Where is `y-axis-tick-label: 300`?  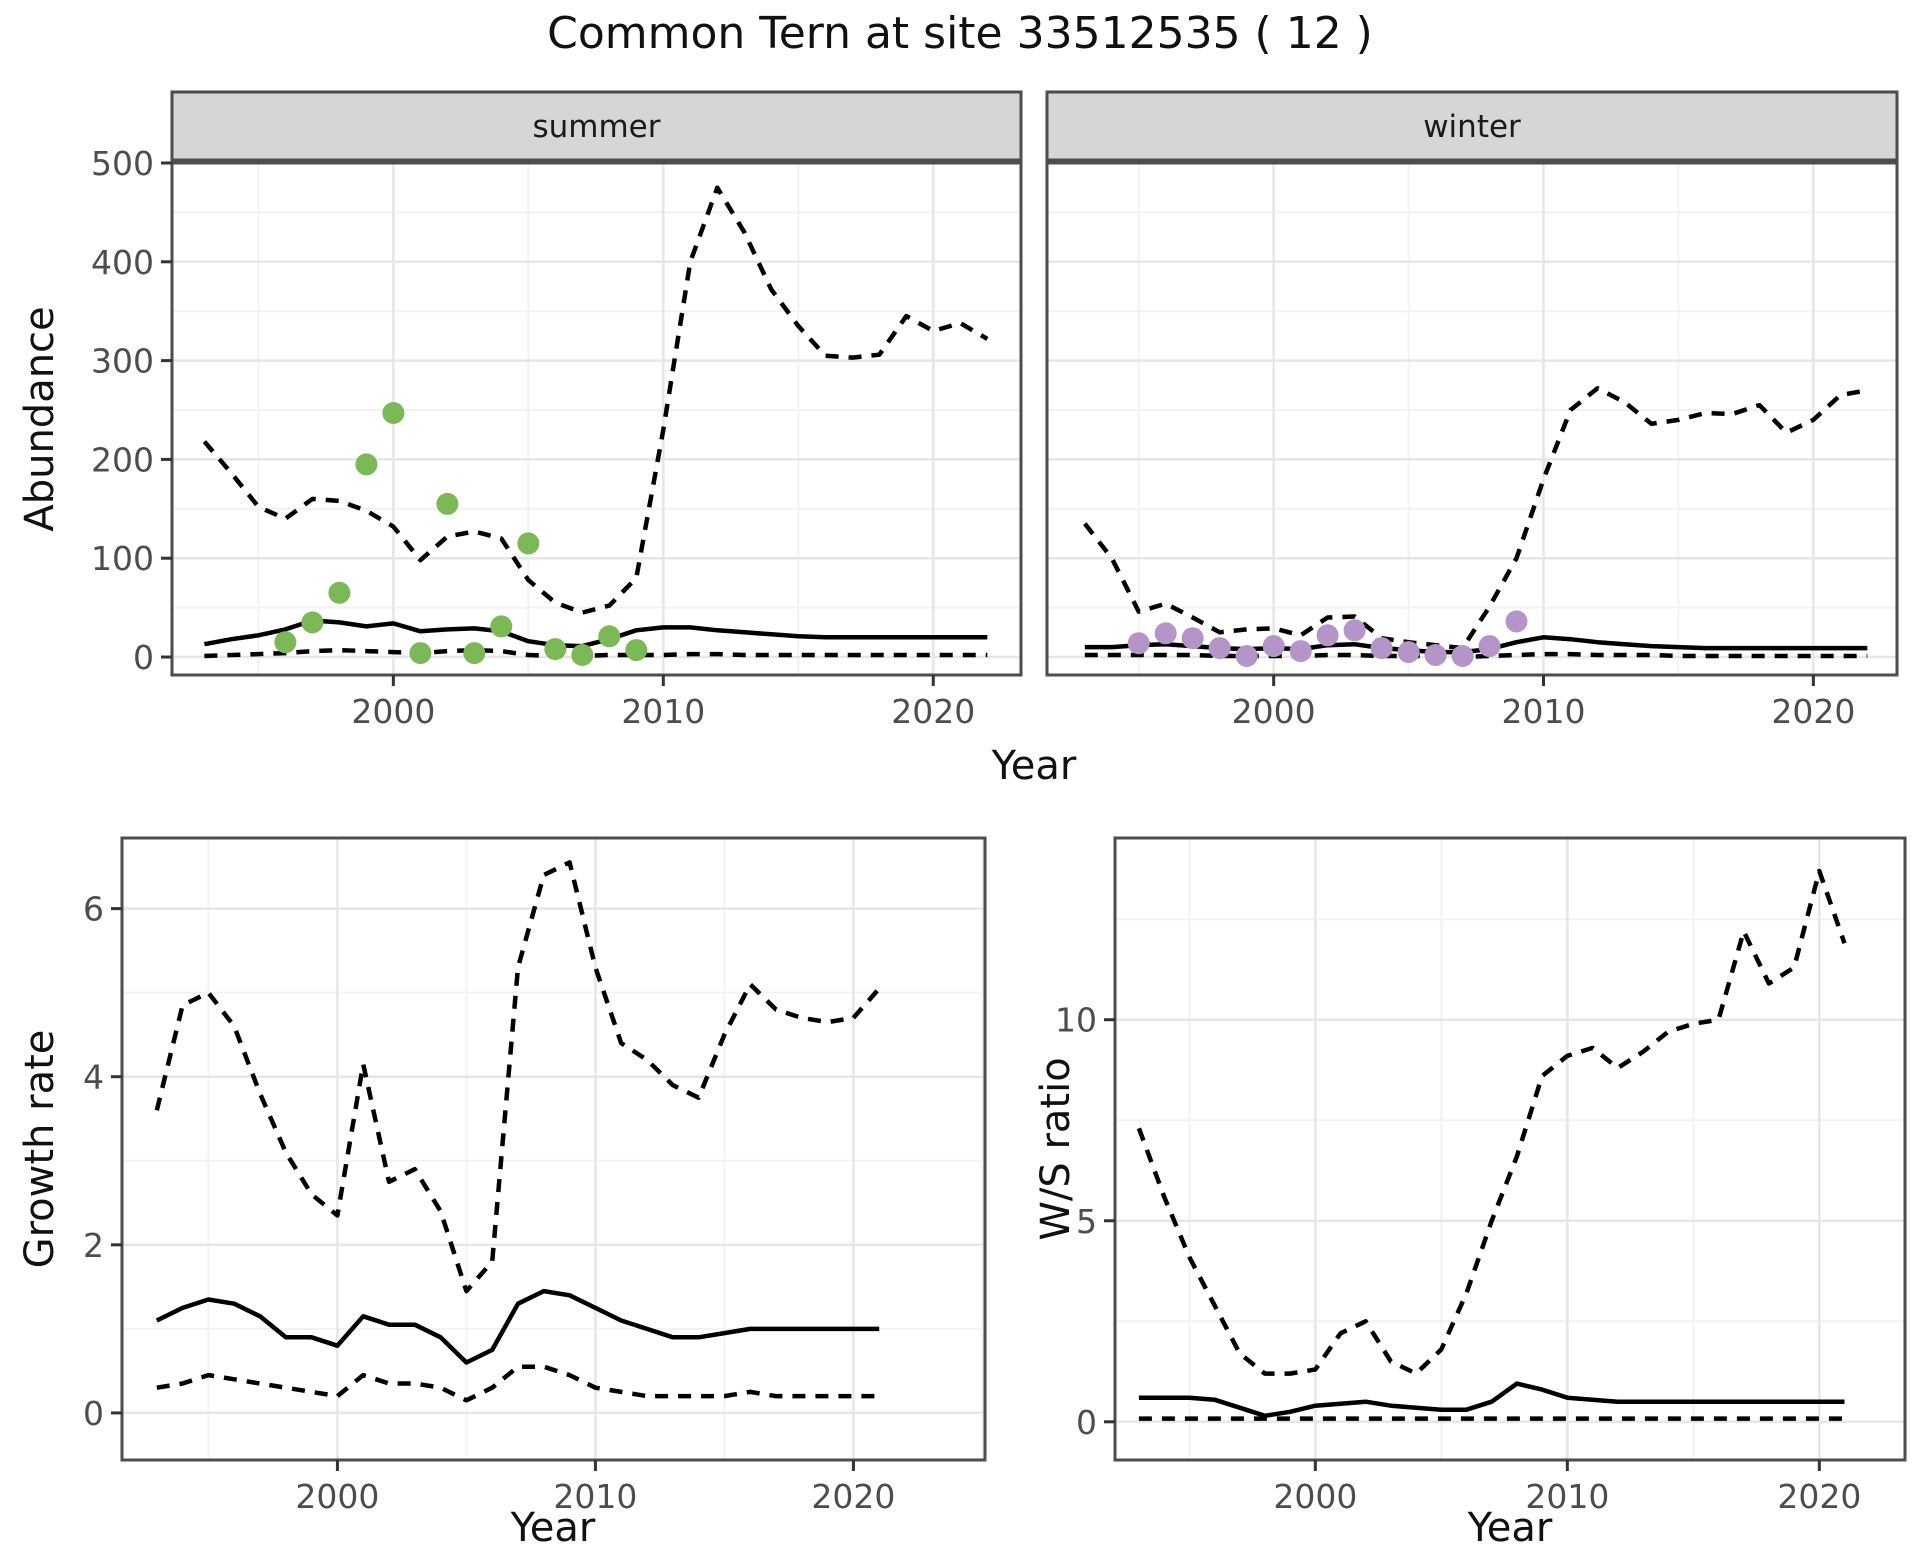 y-axis-tick-label: 300 is located at coordinates (122, 361).